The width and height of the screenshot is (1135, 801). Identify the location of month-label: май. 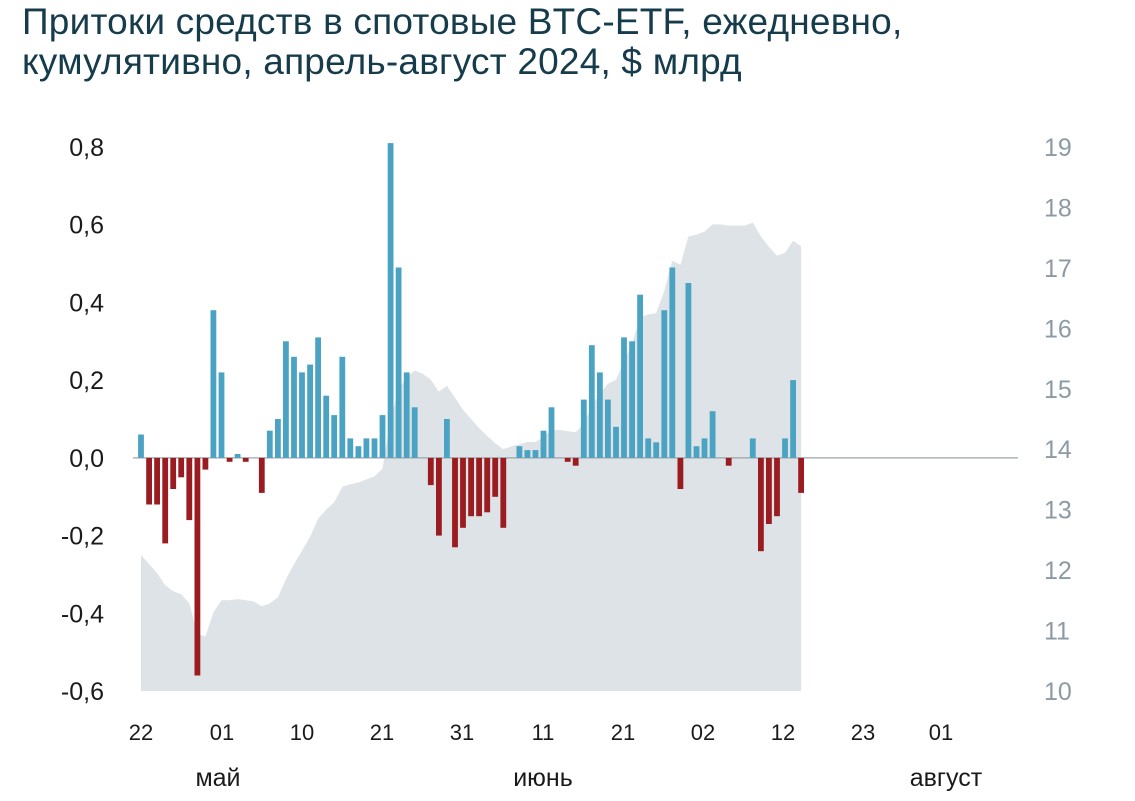
(217, 778).